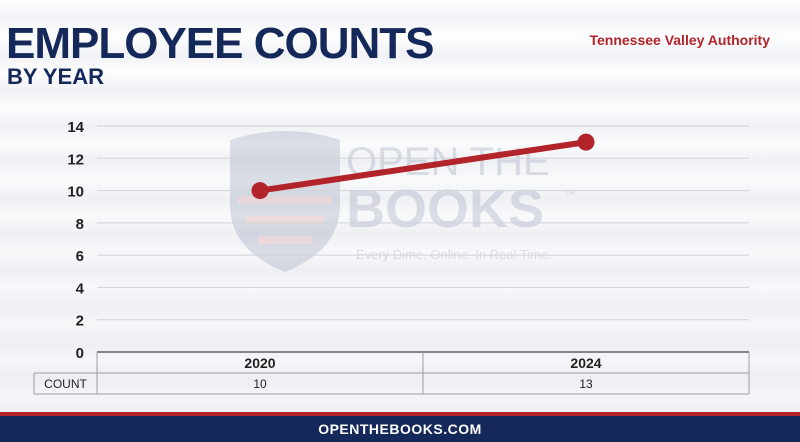 This screenshot has height=442, width=800. Describe the element at coordinates (585, 363) in the screenshot. I see `x-tick-label: 2024` at that location.